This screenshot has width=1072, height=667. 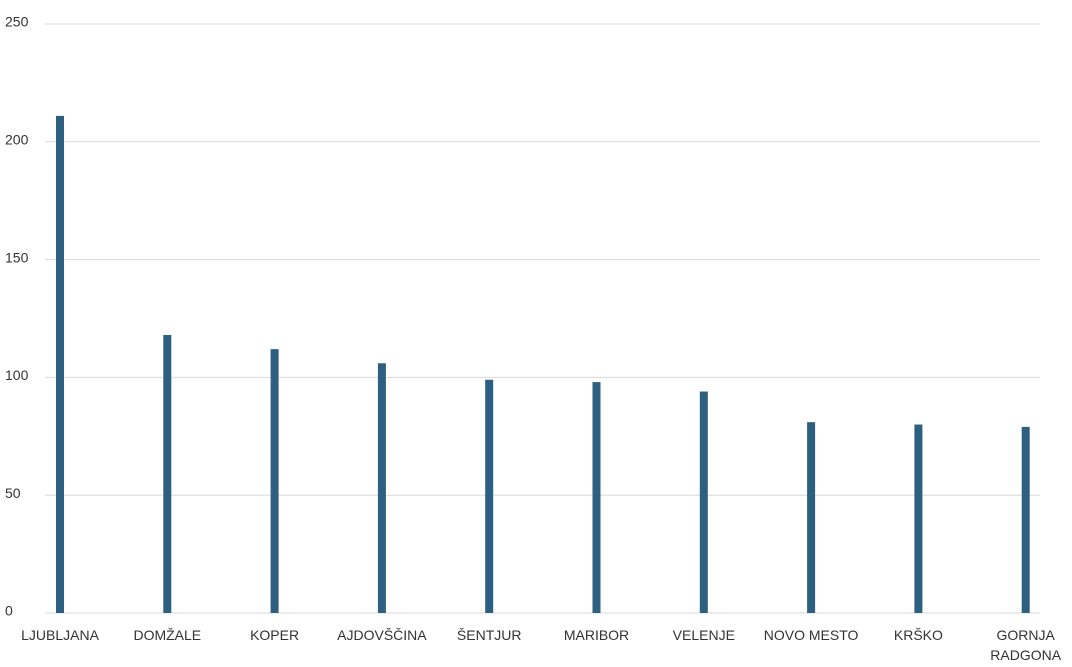 What do you see at coordinates (1026, 645) in the screenshot?
I see `x-tick-label: GORNJA RADGONA` at bounding box center [1026, 645].